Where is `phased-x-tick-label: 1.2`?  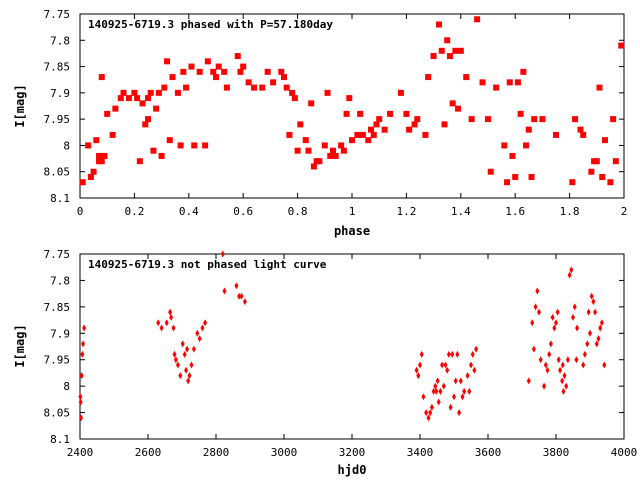
phased-x-tick-label: 1.2 is located at coordinates (406, 211).